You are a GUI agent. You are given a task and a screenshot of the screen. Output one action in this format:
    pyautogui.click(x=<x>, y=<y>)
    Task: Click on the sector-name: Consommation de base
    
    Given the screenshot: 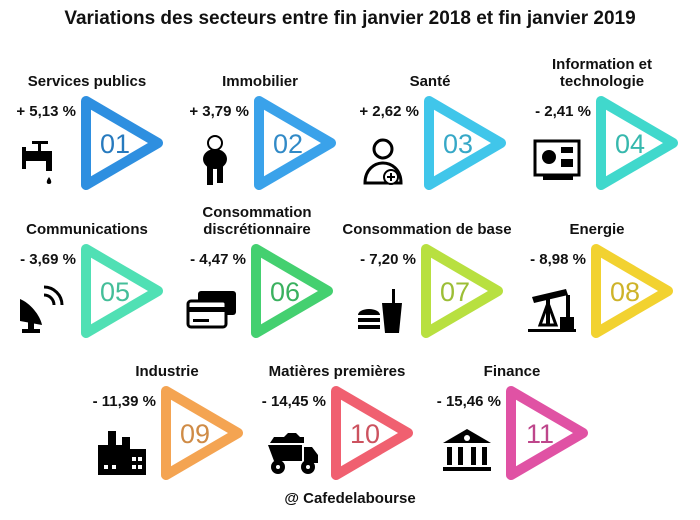 What is the action you would take?
    pyautogui.click(x=427, y=229)
    